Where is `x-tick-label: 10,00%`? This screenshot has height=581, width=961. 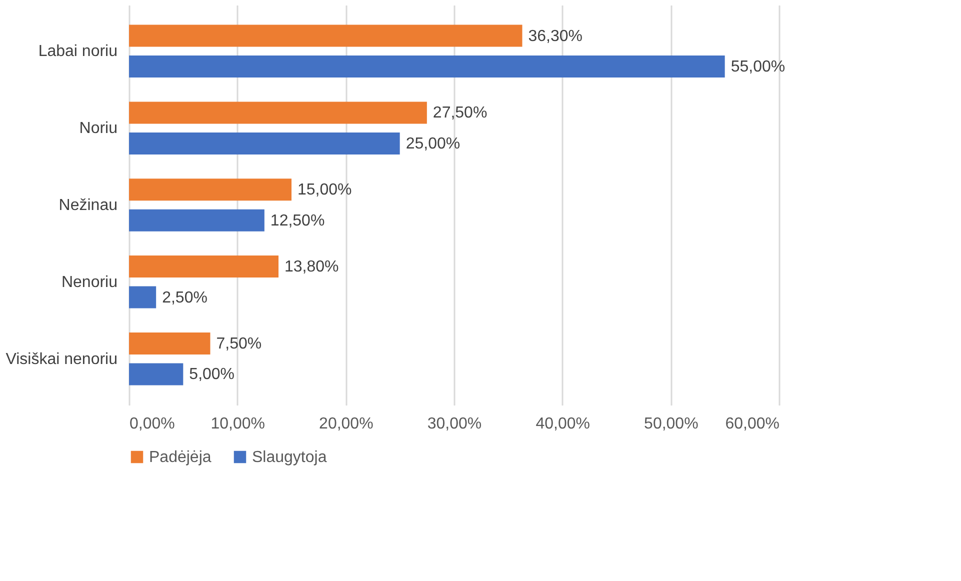
x-tick-label: 10,00% is located at coordinates (237, 424).